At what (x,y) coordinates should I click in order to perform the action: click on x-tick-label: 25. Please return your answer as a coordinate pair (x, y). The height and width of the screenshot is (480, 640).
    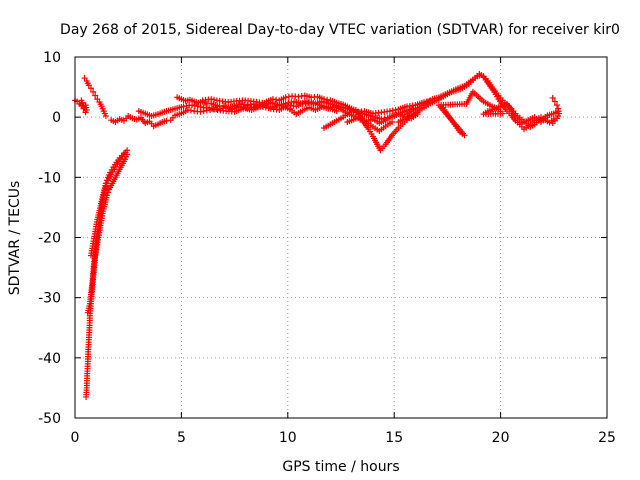
    Looking at the image, I should click on (607, 438).